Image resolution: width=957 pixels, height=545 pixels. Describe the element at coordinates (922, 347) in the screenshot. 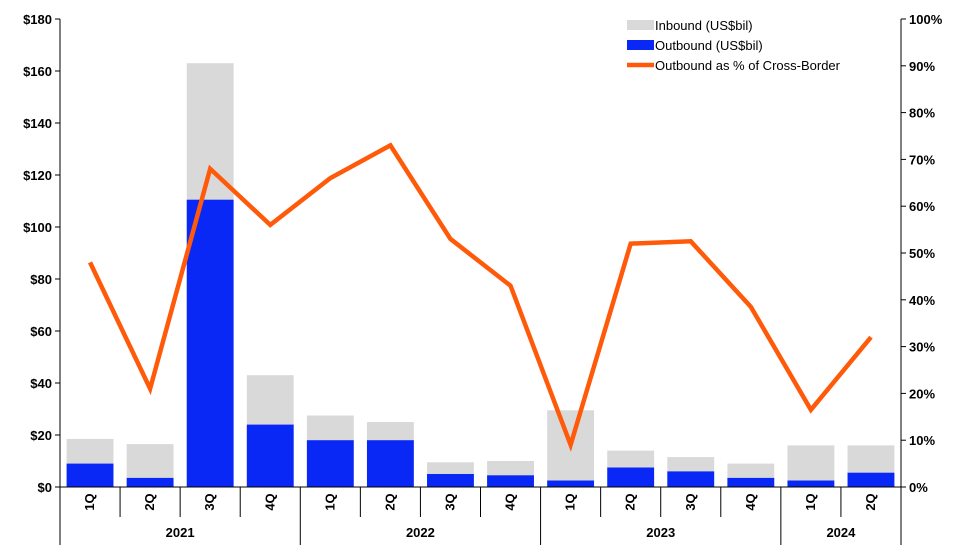

I see `y-right-tick-label: 30%` at that location.